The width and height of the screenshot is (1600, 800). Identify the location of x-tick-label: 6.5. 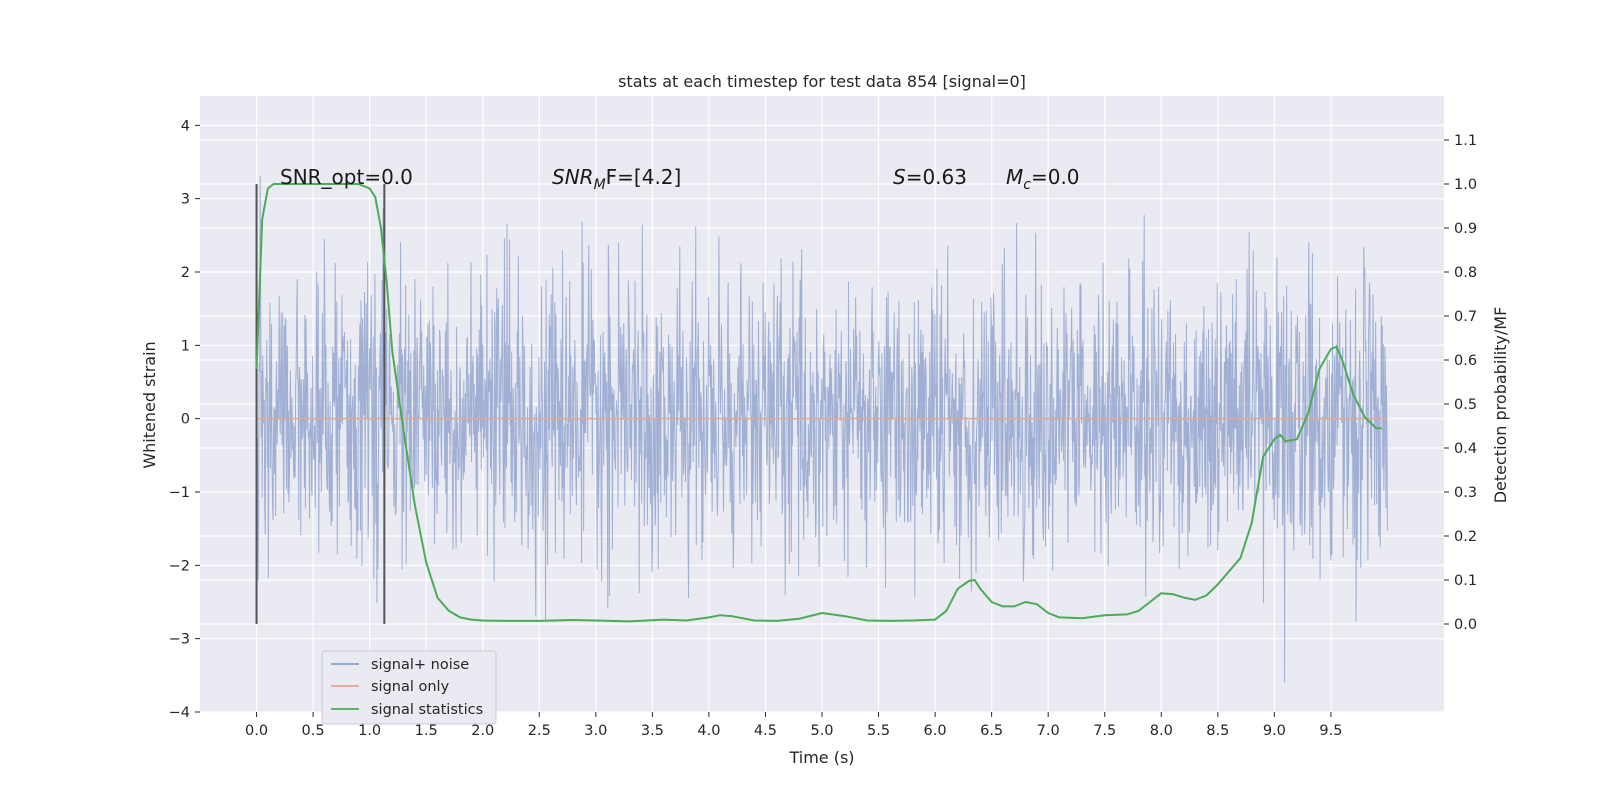
(991, 731).